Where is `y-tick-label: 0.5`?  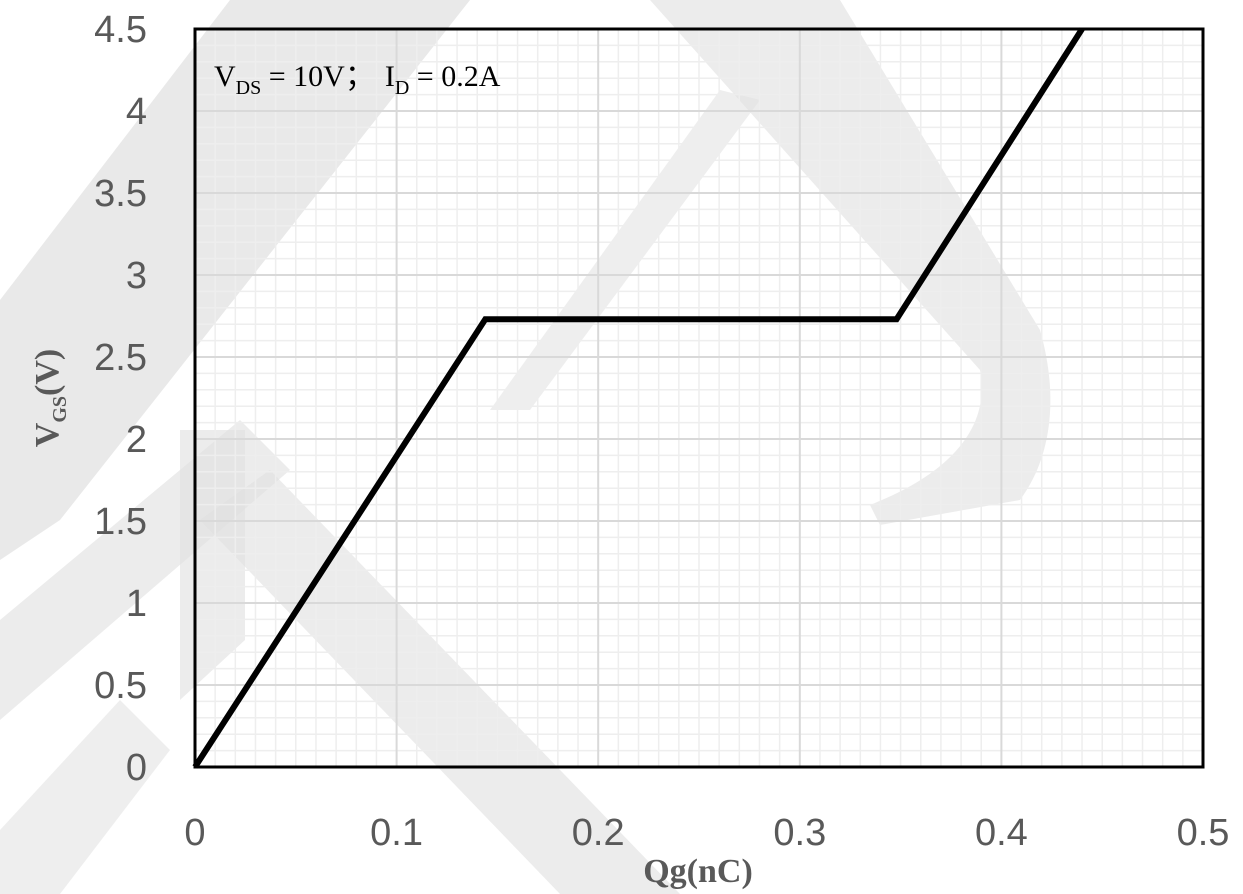
y-tick-label: 0.5 is located at coordinates (120, 686).